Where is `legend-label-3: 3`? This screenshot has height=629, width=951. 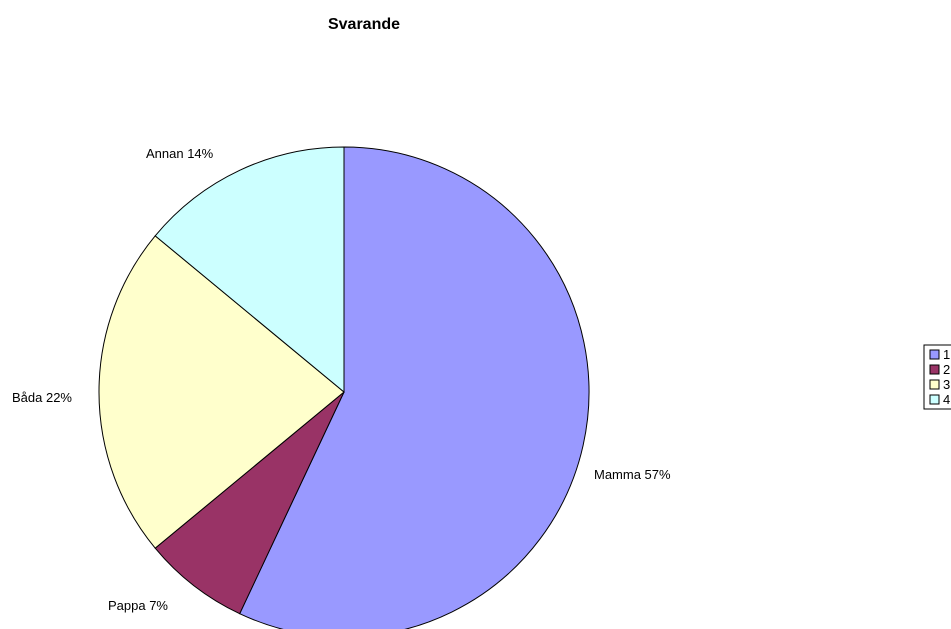
legend-label-3: 3 is located at coordinates (946, 384).